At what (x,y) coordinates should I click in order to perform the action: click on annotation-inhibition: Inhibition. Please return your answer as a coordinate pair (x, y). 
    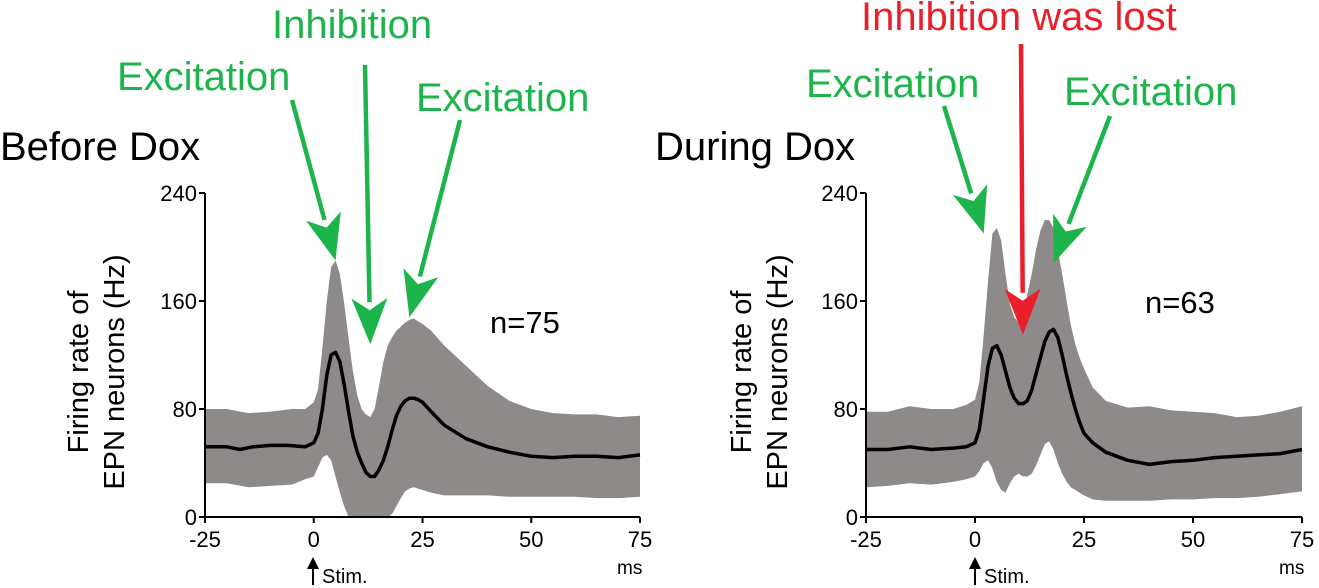
    Looking at the image, I should click on (352, 25).